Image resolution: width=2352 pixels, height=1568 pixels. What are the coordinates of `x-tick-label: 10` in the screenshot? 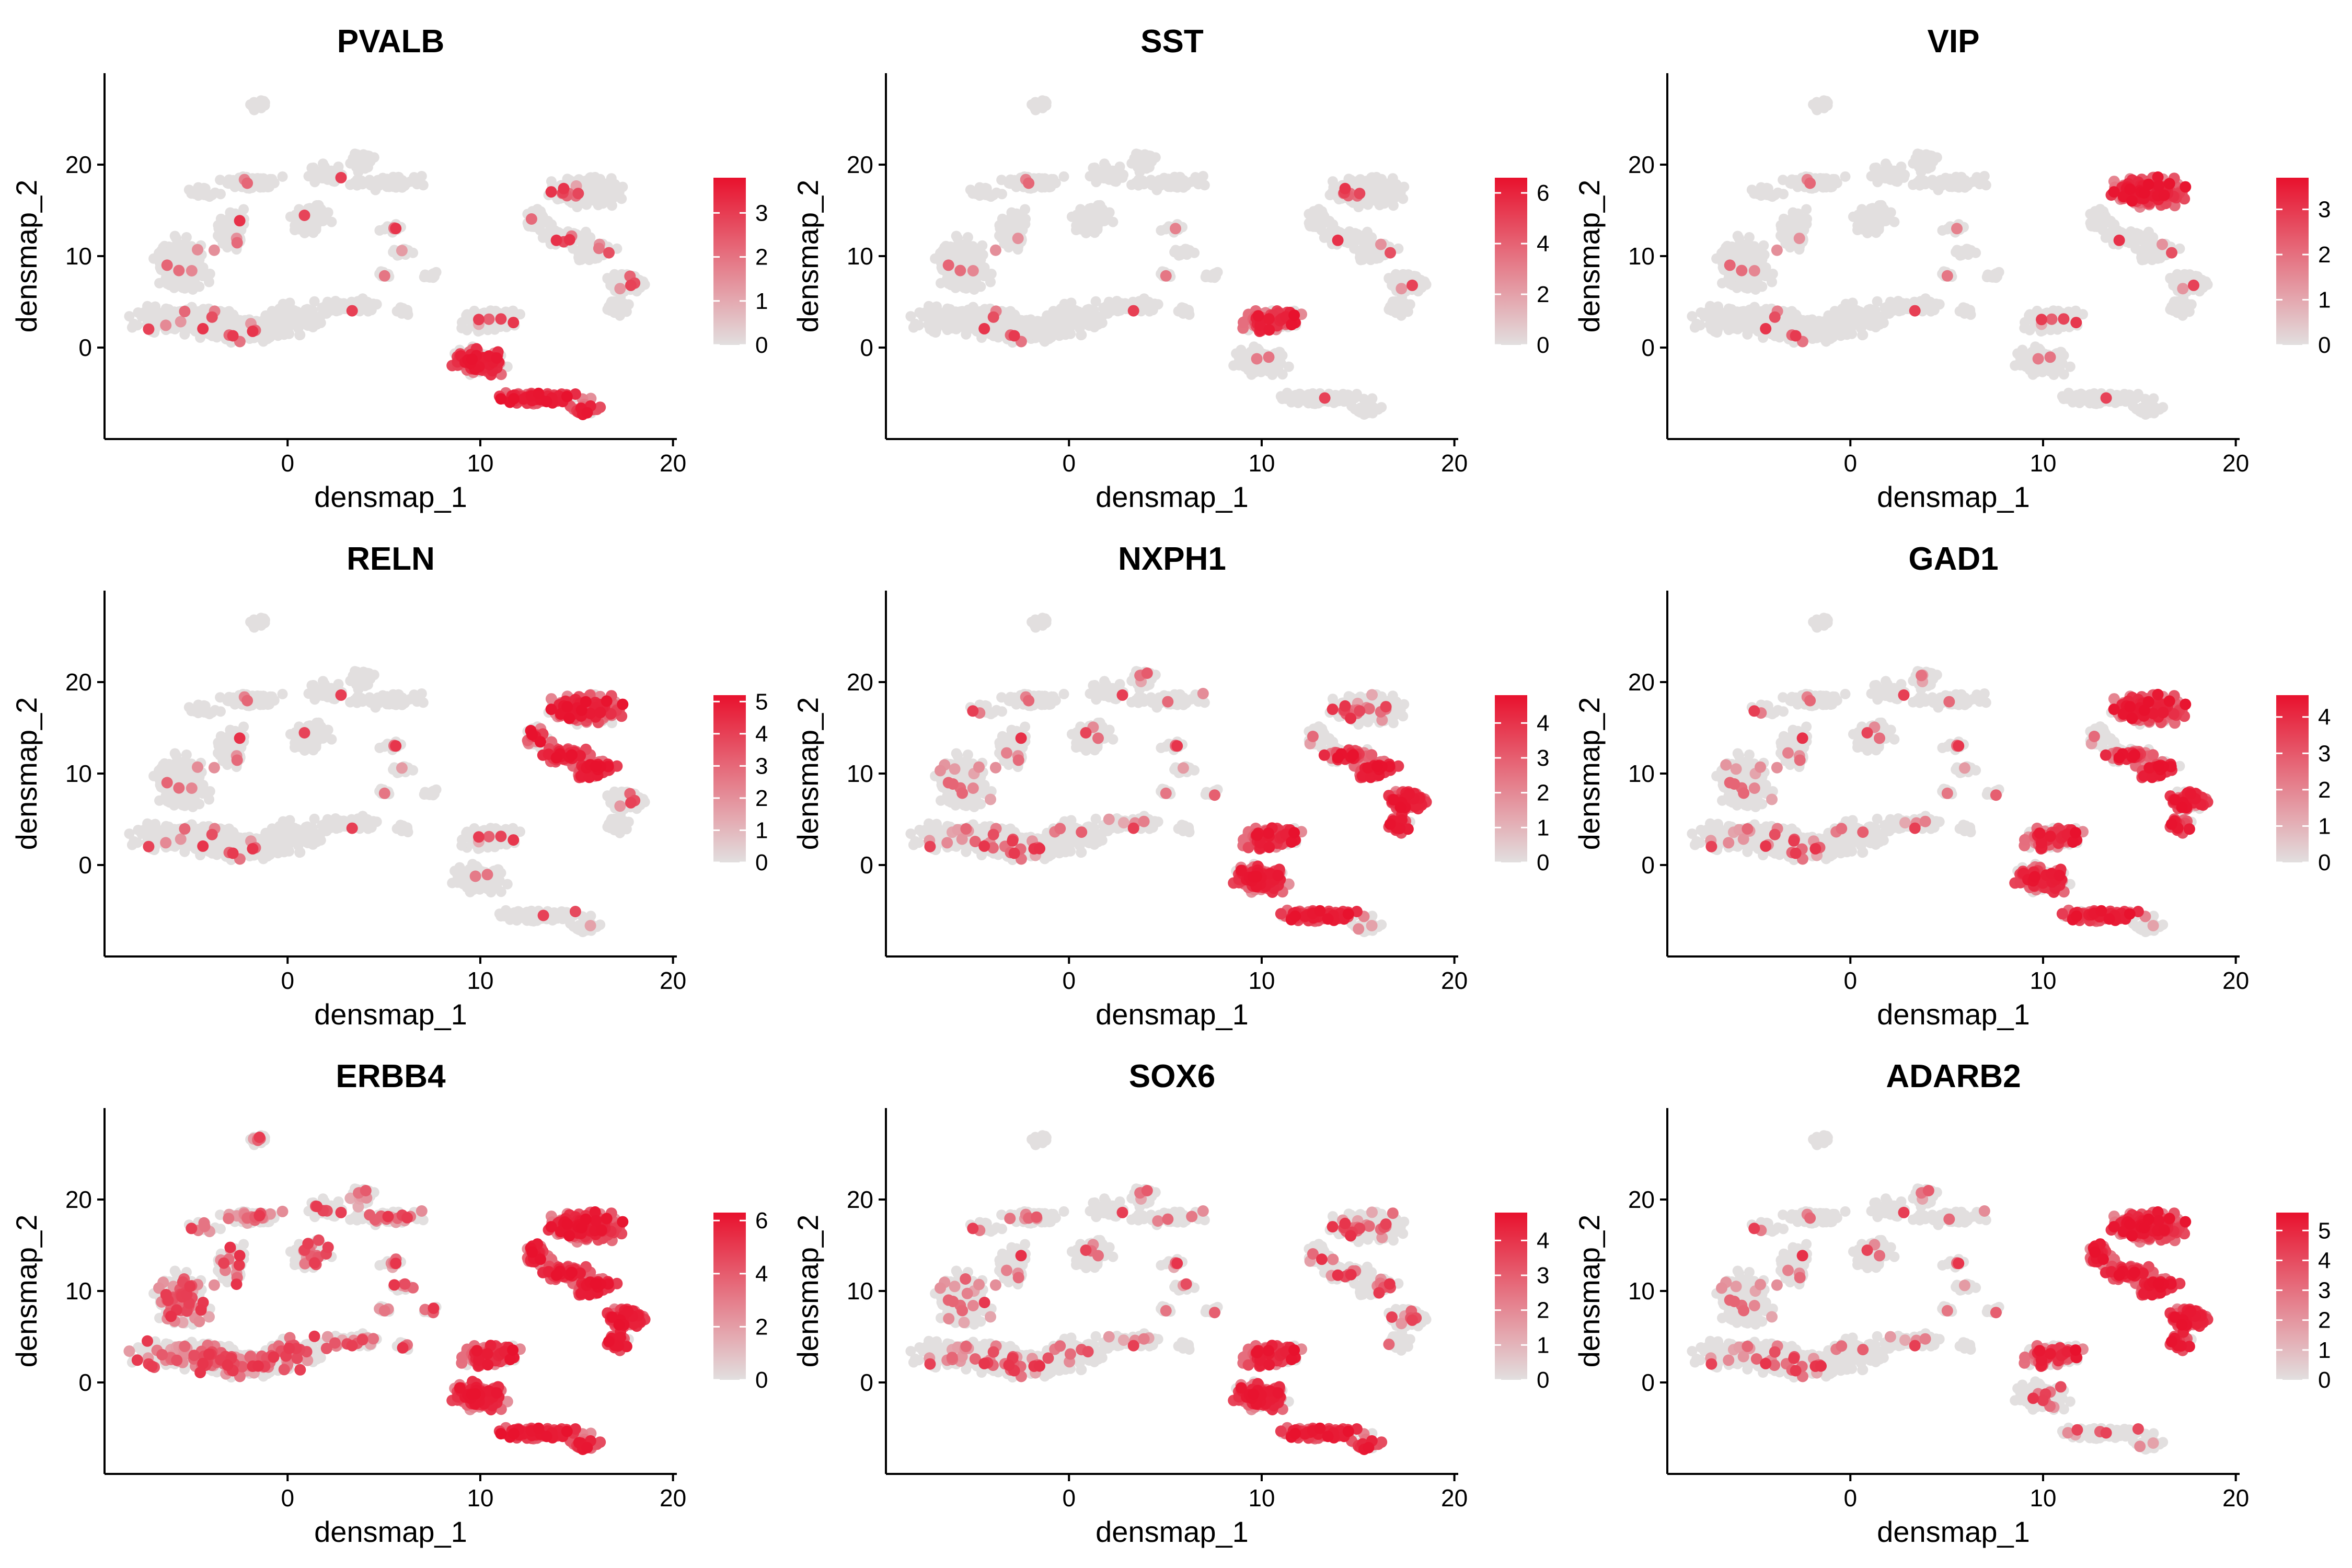 It's located at (480, 463).